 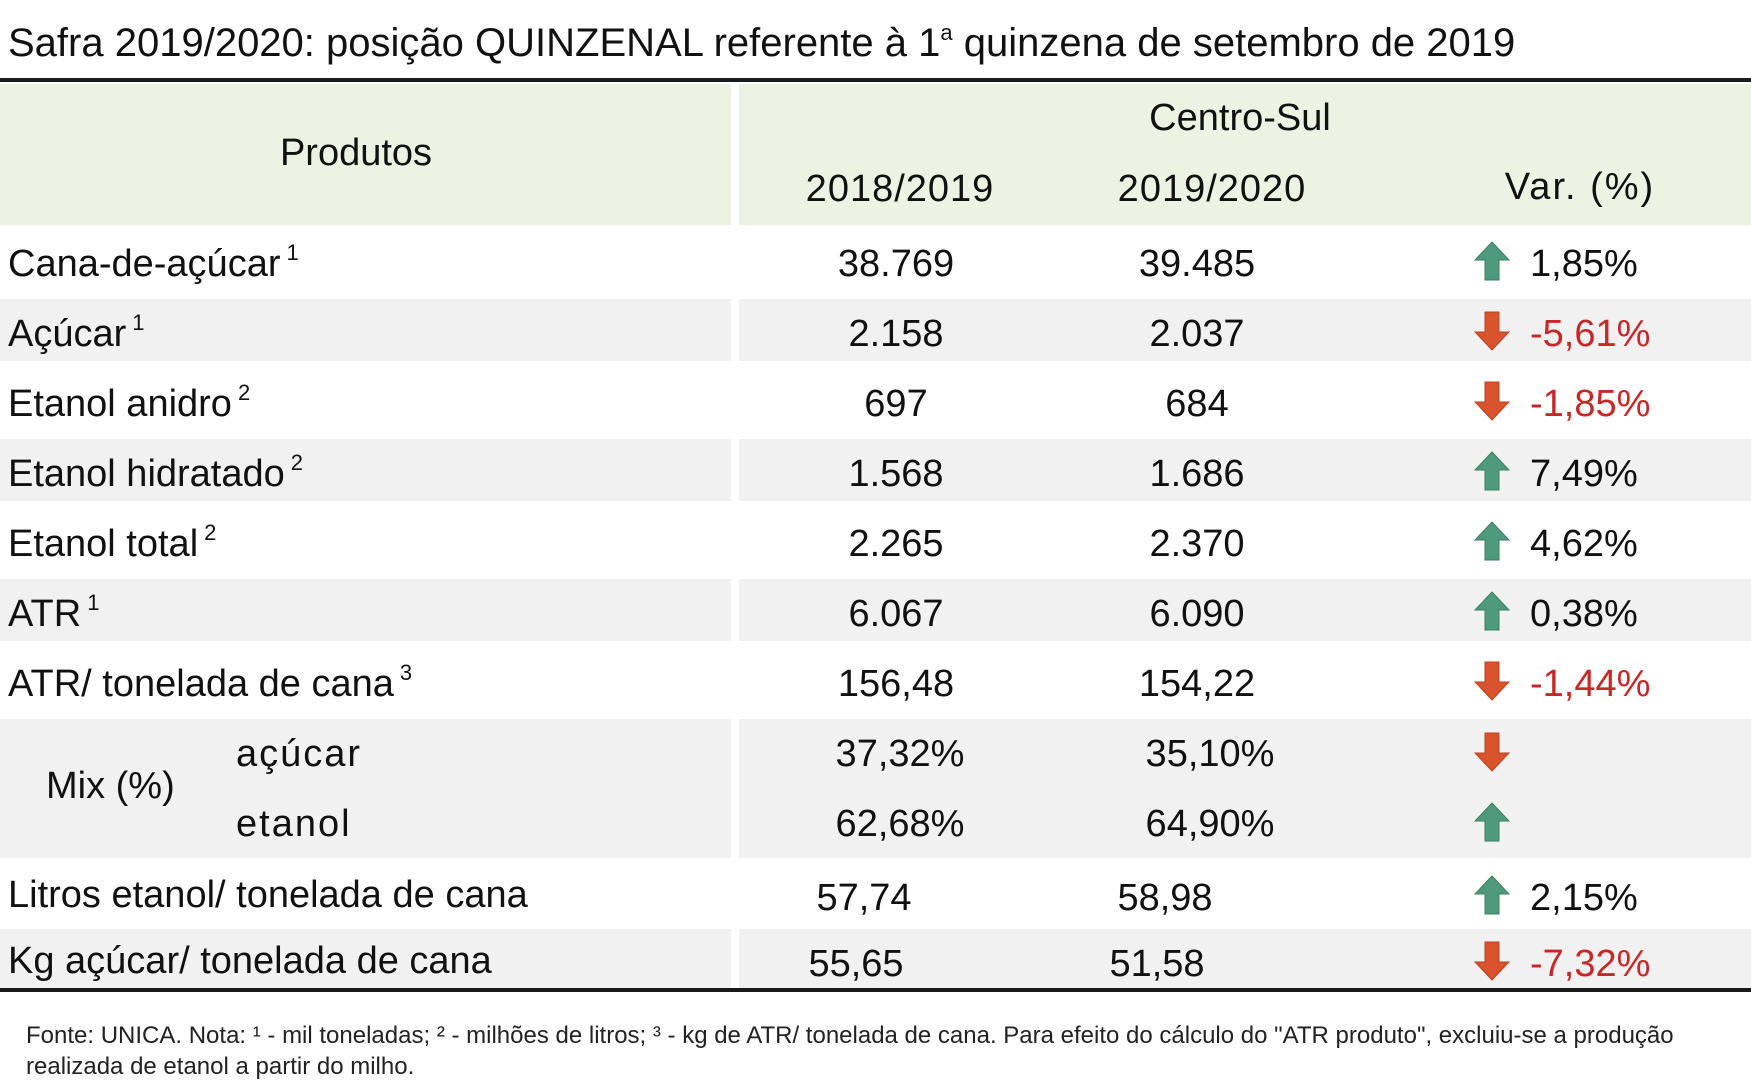 I want to click on value-2018-2019: 55,65, so click(x=856, y=964).